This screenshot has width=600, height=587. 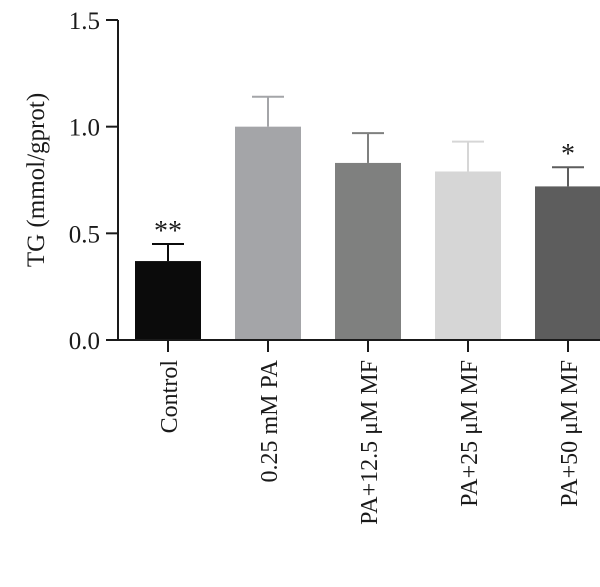 What do you see at coordinates (84, 341) in the screenshot?
I see `y-tick-label: 0.0` at bounding box center [84, 341].